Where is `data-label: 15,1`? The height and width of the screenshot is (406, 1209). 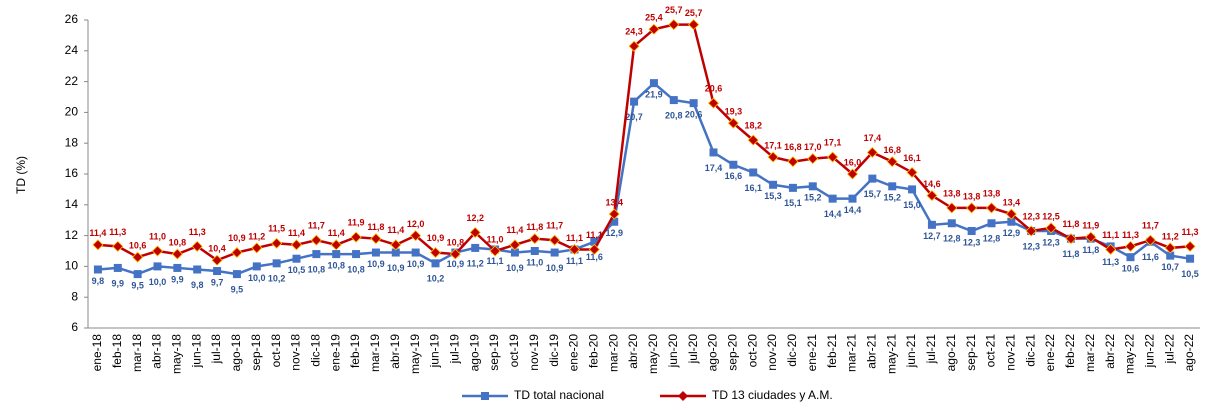 data-label: 15,1 is located at coordinates (793, 203).